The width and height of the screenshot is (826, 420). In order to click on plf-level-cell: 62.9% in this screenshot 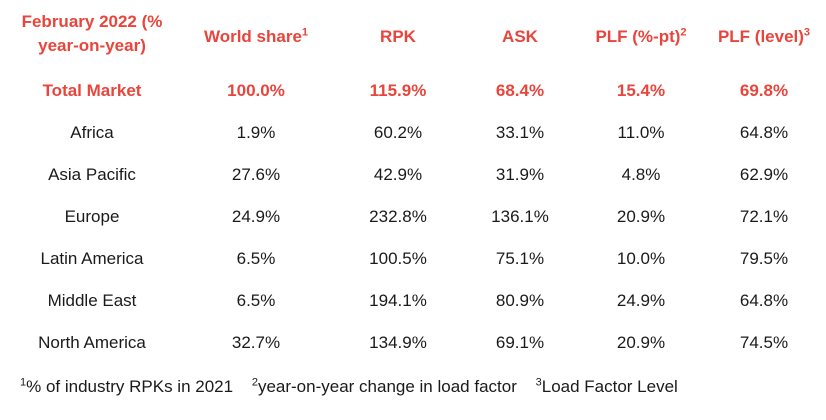, I will do `click(764, 174)`.